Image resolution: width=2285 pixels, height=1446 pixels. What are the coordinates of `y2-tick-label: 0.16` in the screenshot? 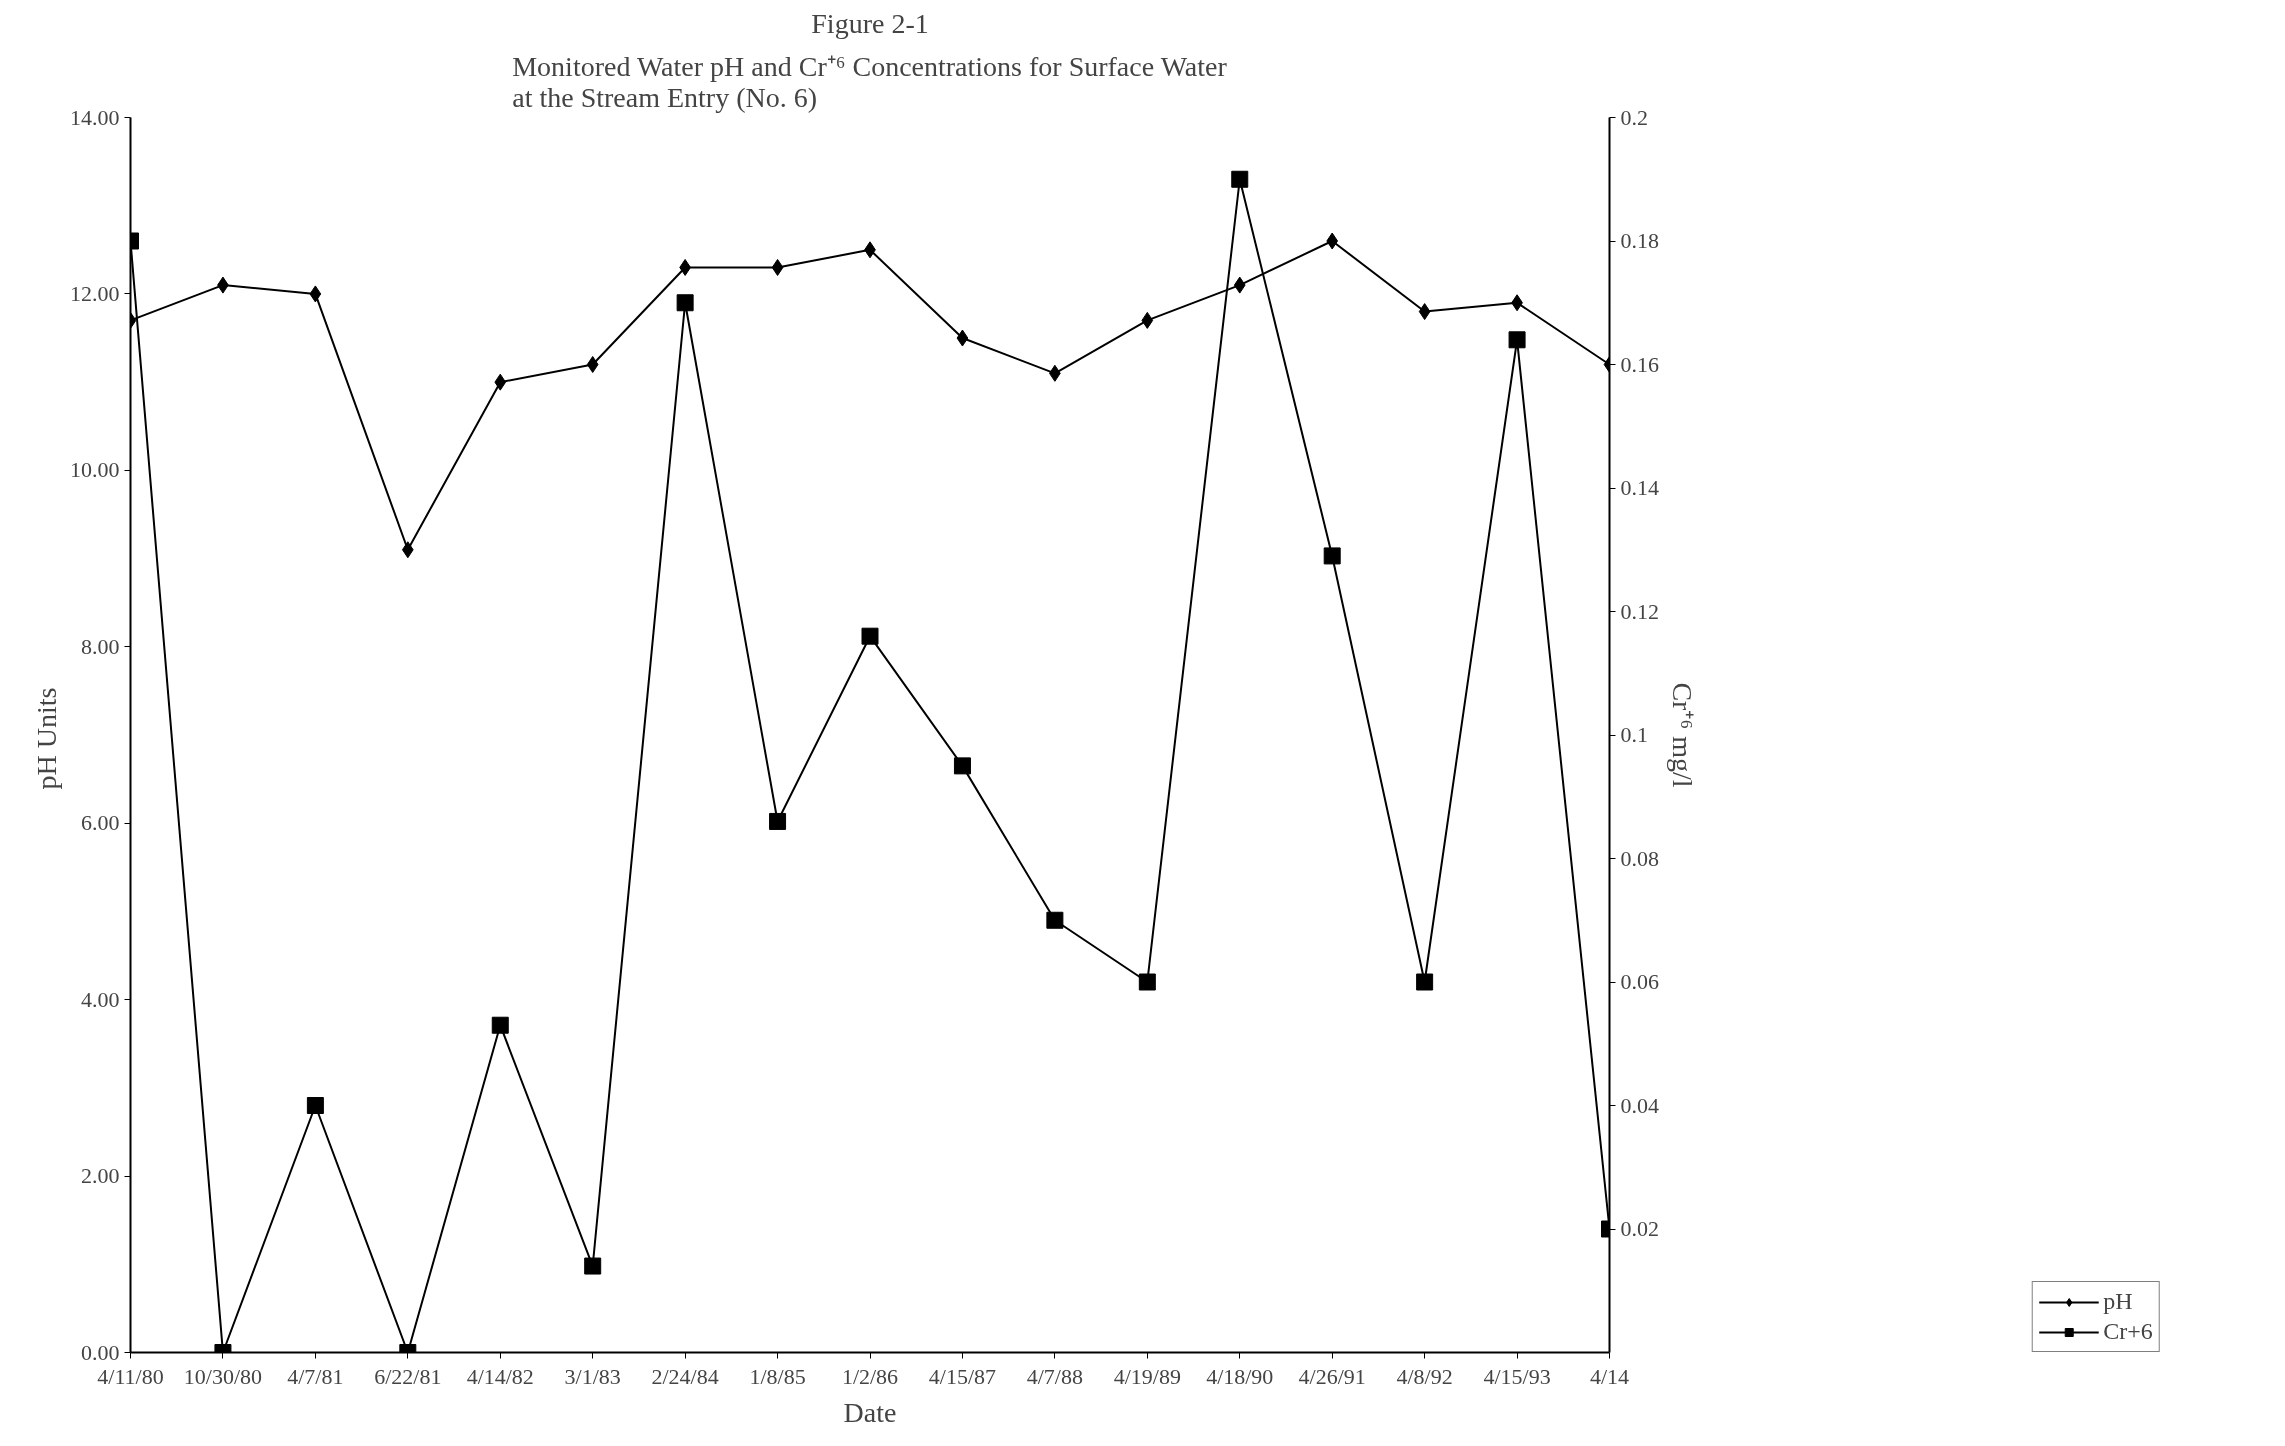 It's located at (1639, 364).